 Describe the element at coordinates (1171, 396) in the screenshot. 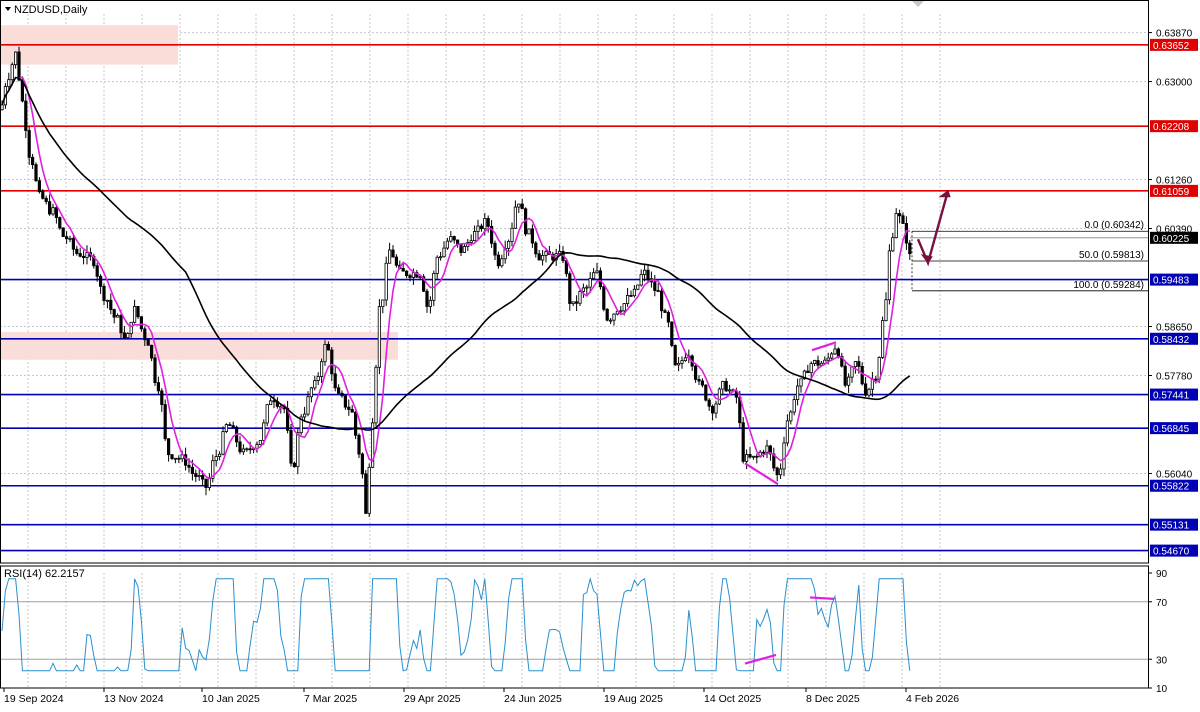

I see `level-label: 0.57441` at that location.